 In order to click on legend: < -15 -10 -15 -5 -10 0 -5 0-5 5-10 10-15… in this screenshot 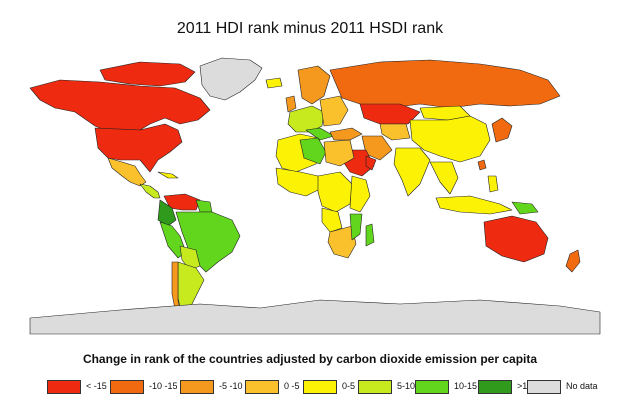, I will do `click(310, 390)`.